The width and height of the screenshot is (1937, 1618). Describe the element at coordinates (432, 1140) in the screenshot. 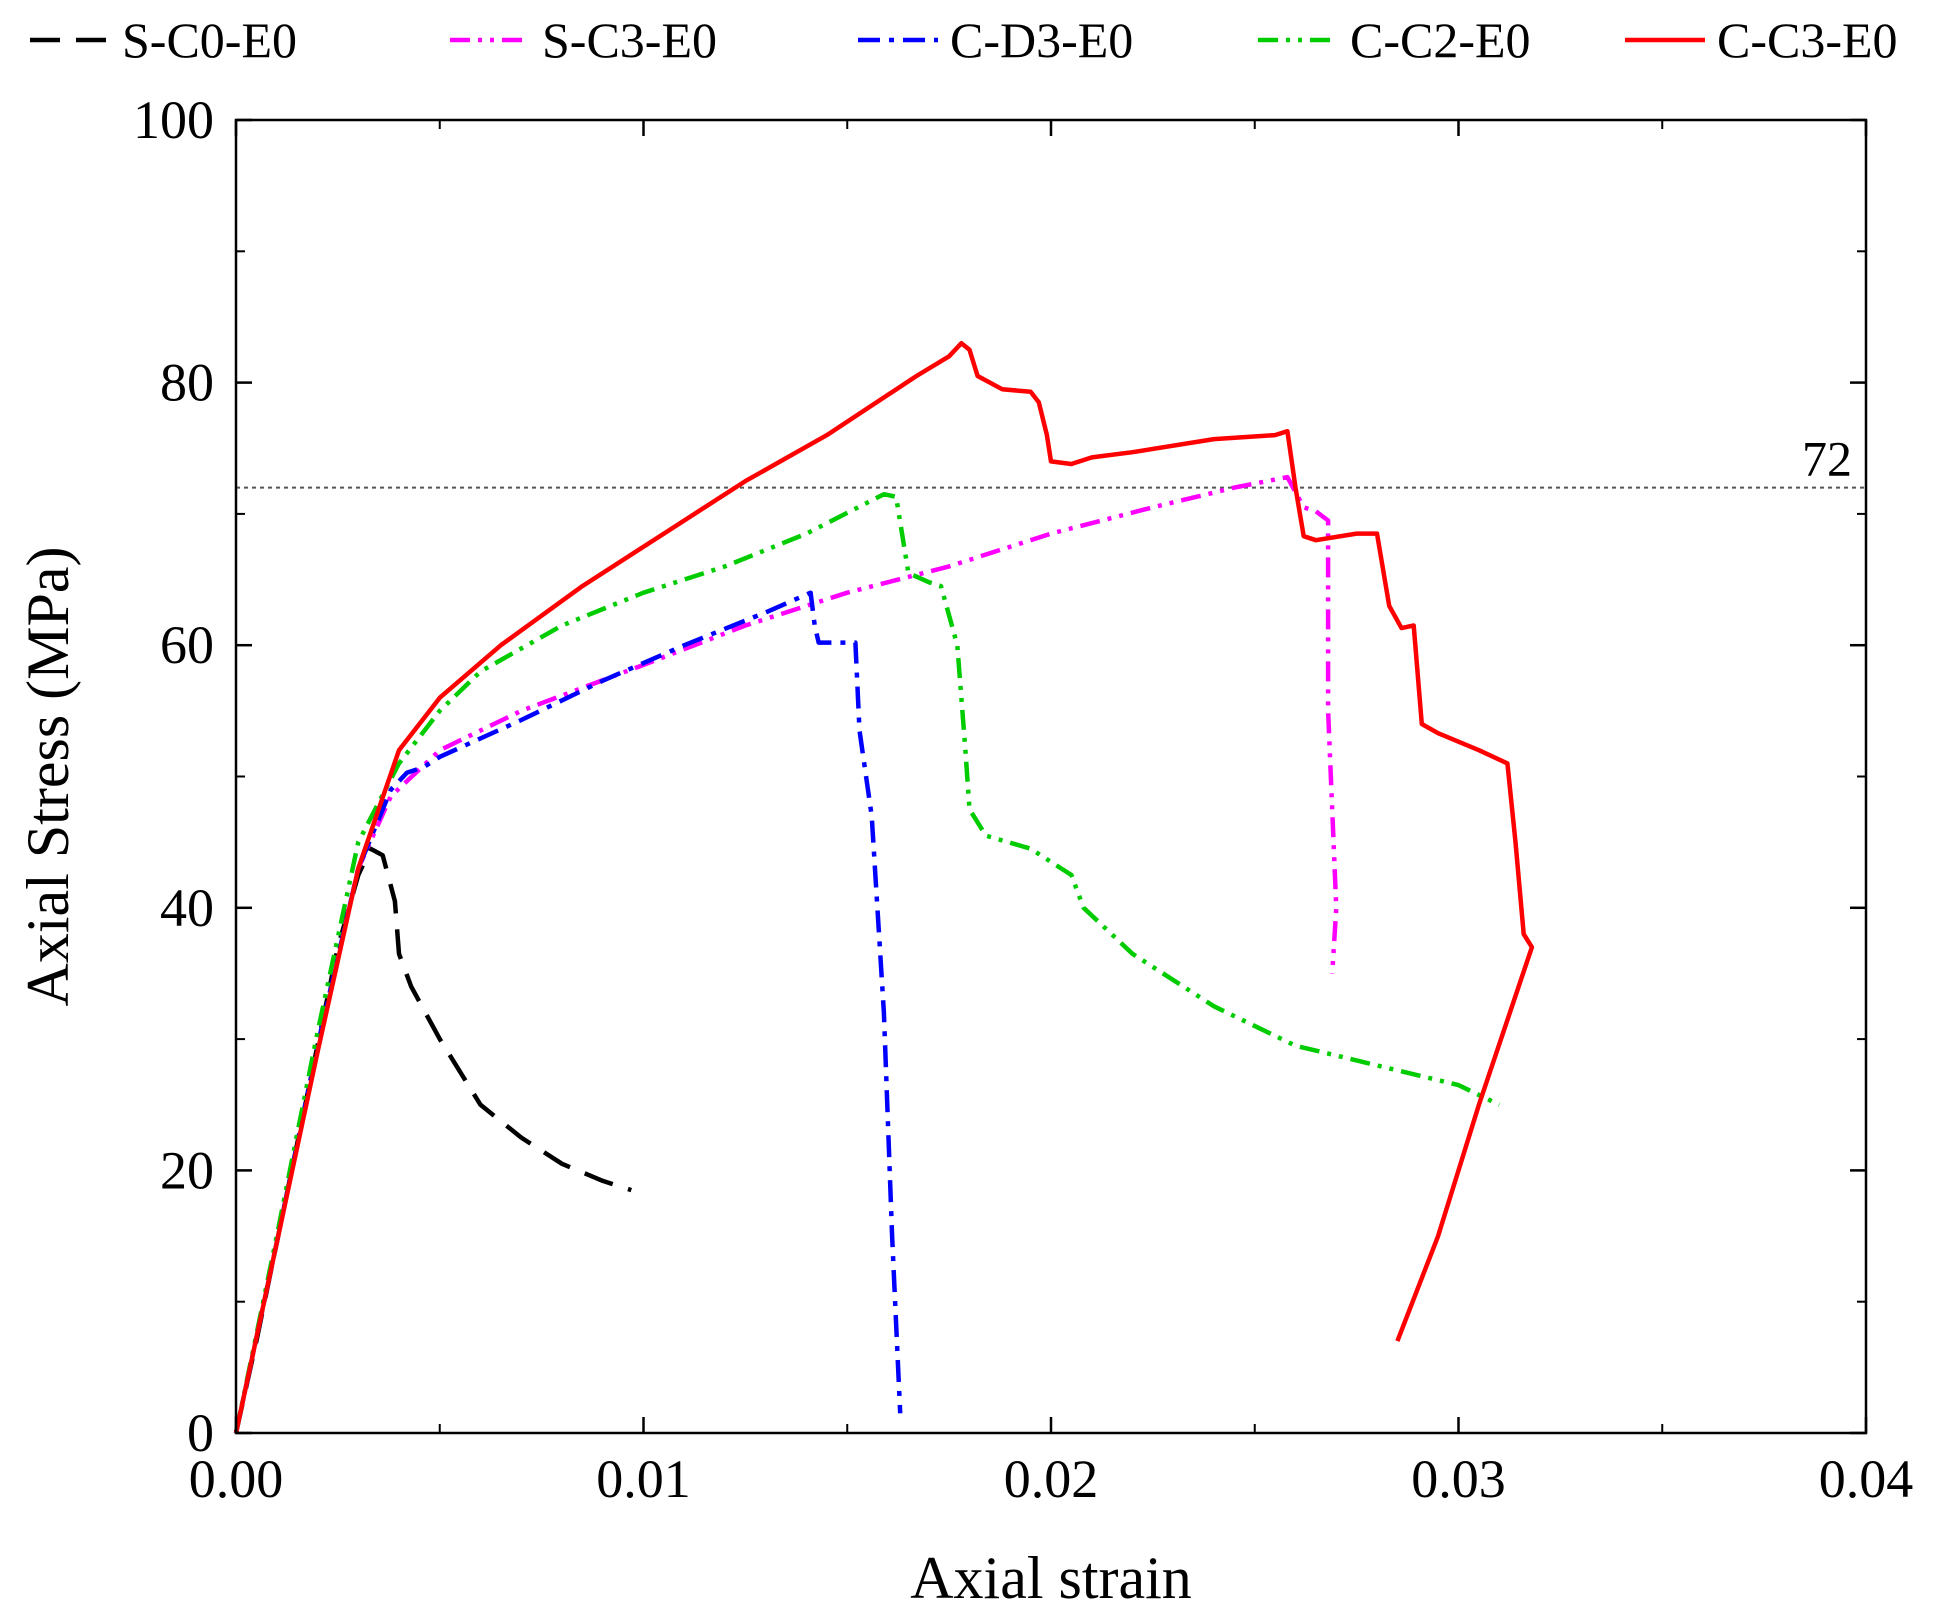

I see `series-line-s-c0-e0` at that location.